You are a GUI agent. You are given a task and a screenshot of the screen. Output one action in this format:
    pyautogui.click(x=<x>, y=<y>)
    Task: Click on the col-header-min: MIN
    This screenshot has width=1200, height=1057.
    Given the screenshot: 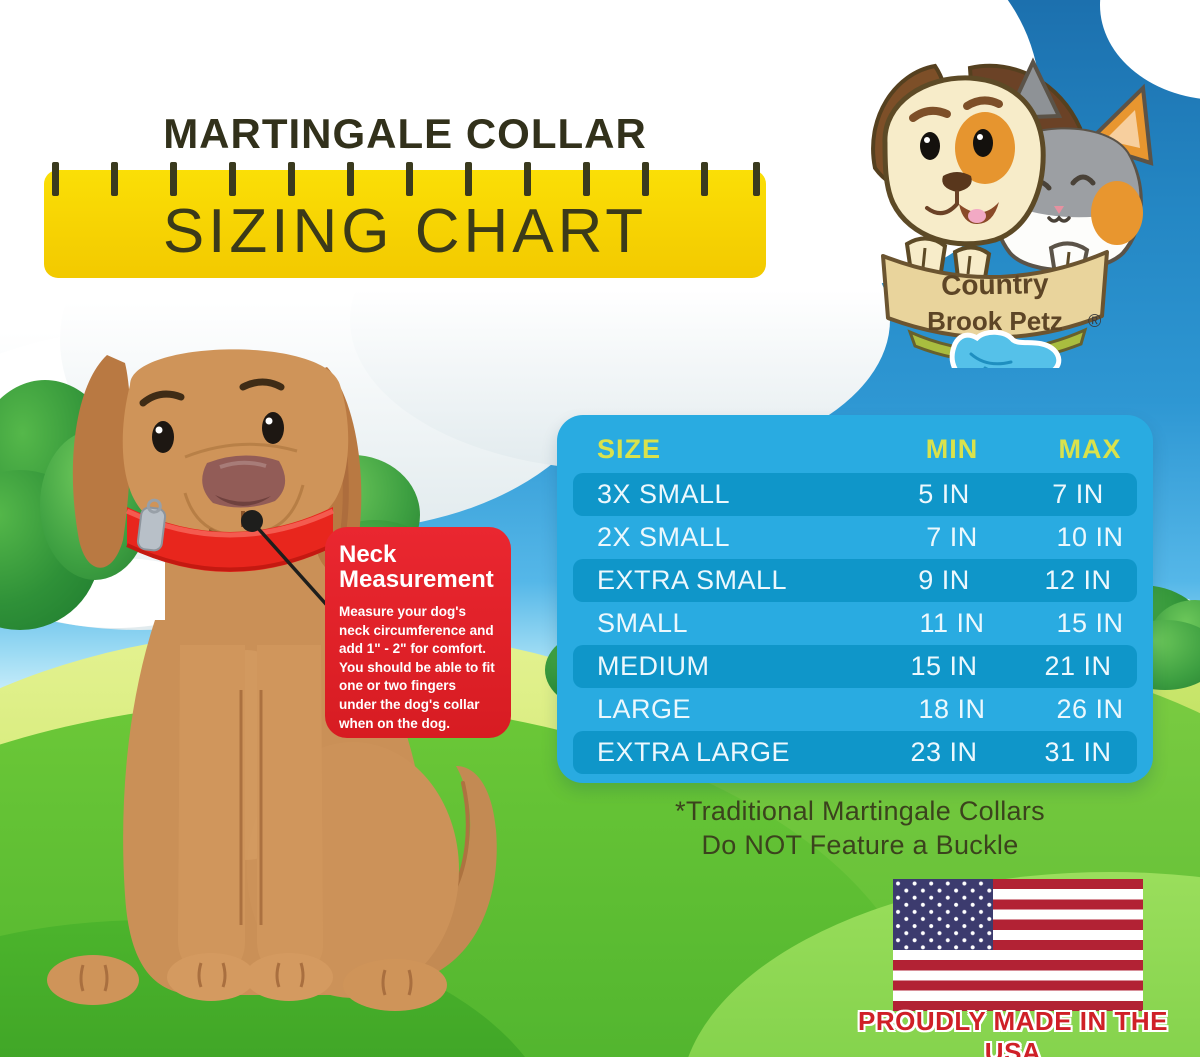 What is the action you would take?
    pyautogui.click(x=952, y=448)
    